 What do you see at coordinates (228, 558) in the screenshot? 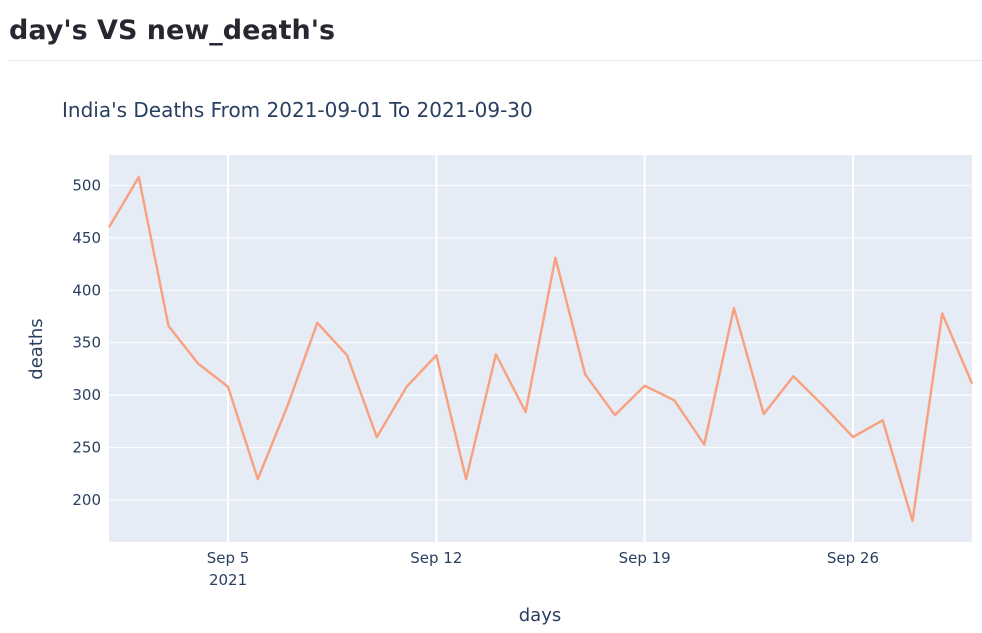
I see `x-tick-label: Sep 5` at bounding box center [228, 558].